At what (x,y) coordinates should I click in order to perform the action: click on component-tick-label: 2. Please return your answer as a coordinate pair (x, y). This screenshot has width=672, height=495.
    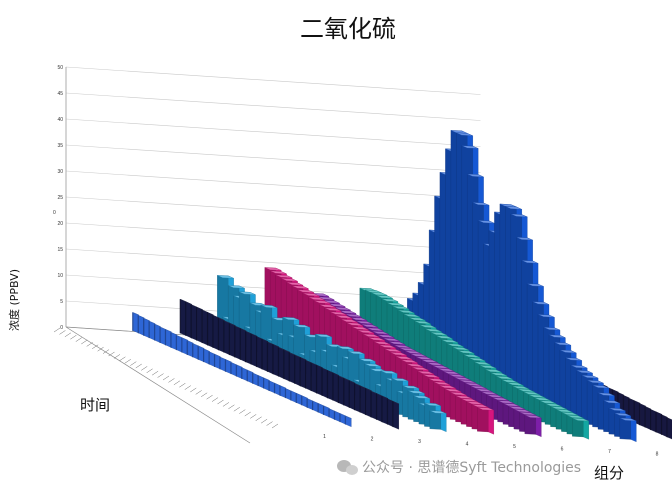
    Looking at the image, I should click on (372, 439).